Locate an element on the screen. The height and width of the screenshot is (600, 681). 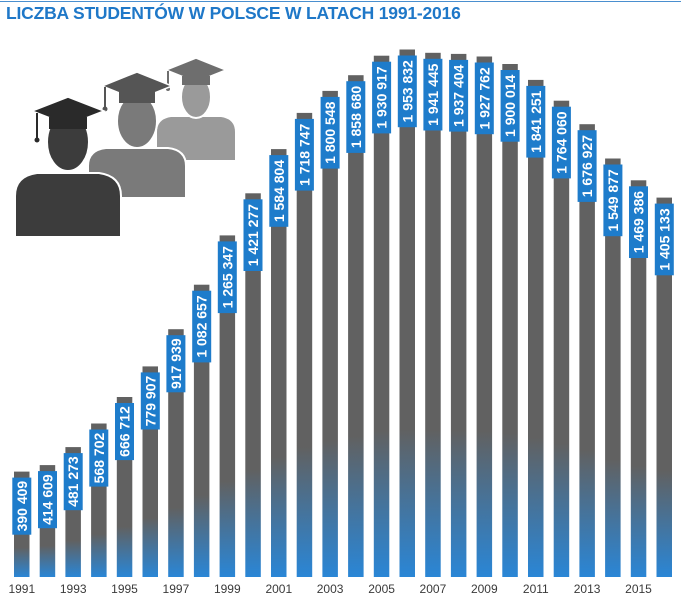
value-label-2011: 1 841 251 is located at coordinates (536, 121).